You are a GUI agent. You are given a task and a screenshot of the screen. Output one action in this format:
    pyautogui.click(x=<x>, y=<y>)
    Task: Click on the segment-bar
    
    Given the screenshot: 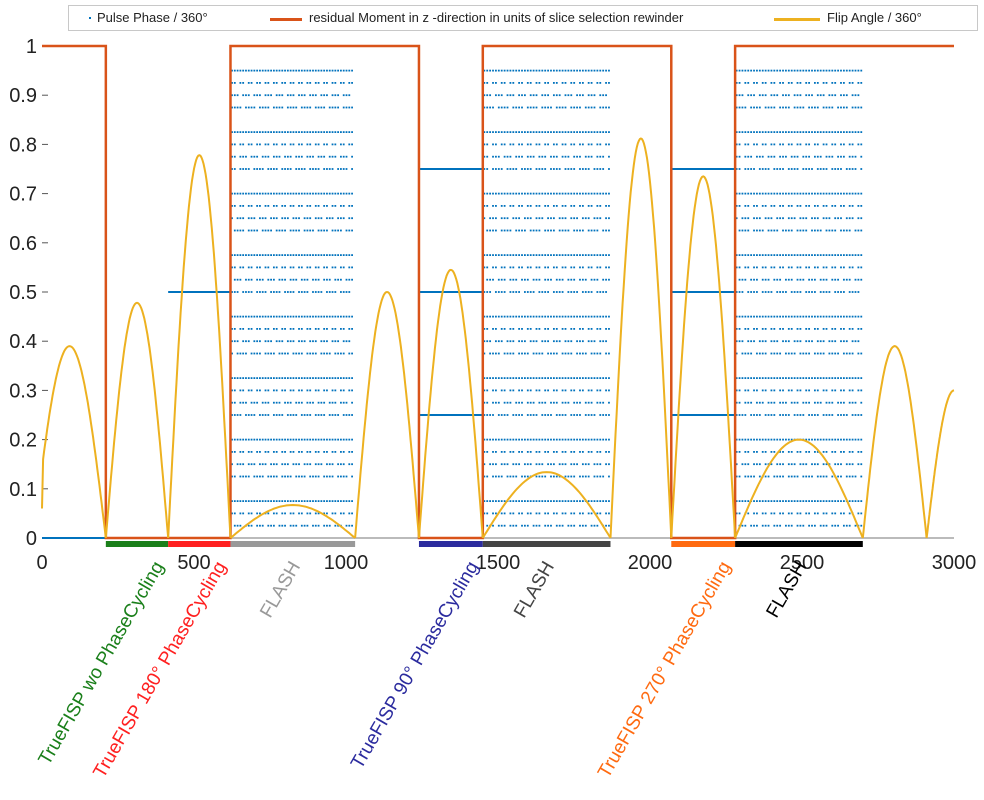 What is the action you would take?
    pyautogui.click(x=137, y=544)
    